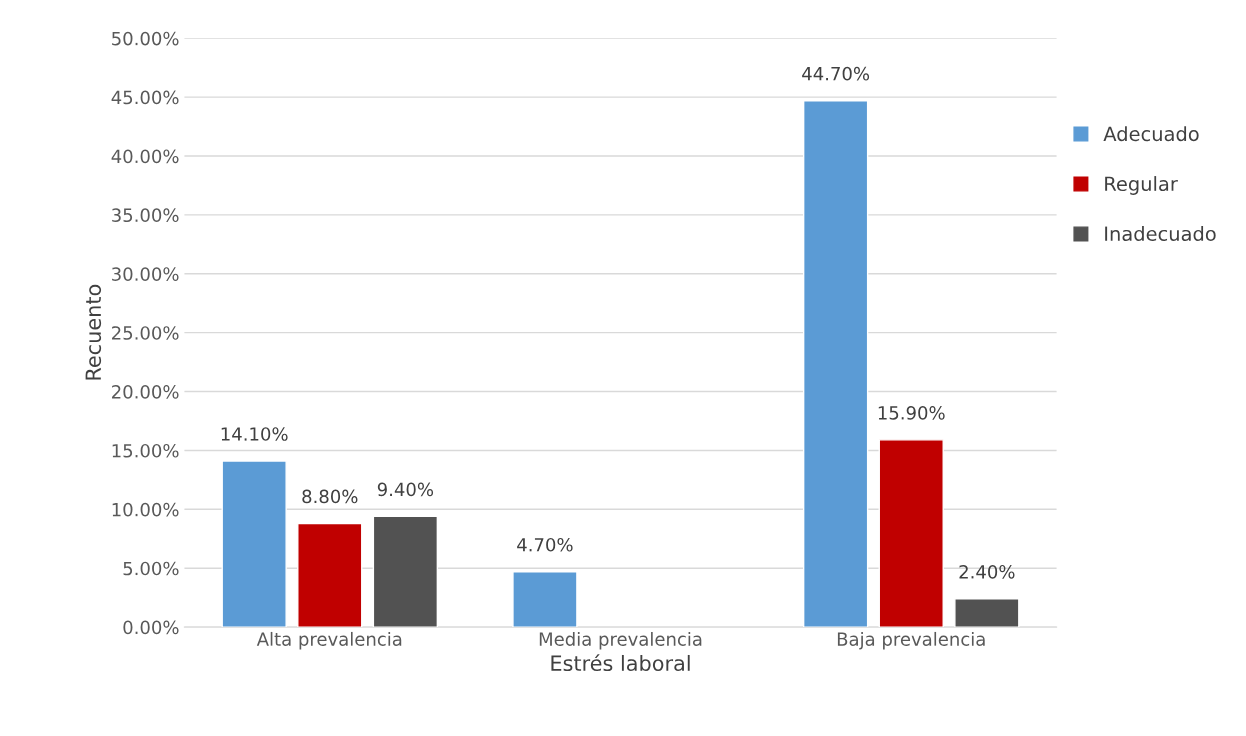 This screenshot has width=1246, height=736. Describe the element at coordinates (329, 640) in the screenshot. I see `x-tick-label: Alta prevalencia` at that location.